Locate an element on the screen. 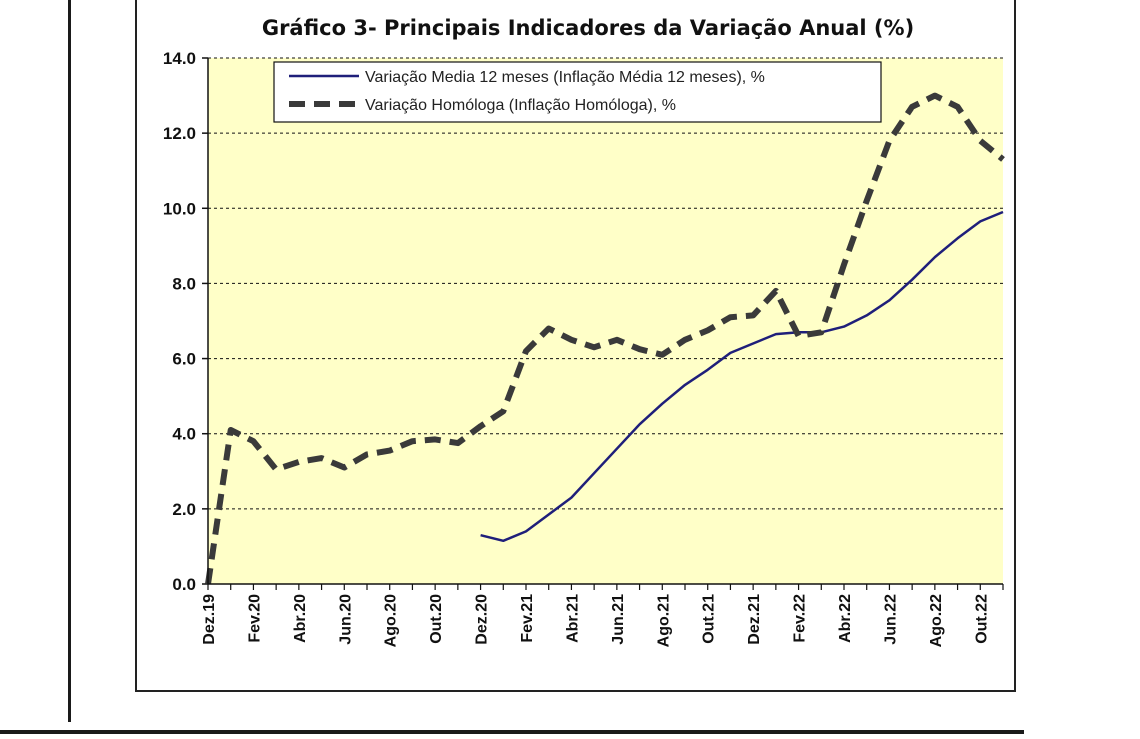 The width and height of the screenshot is (1140, 739). x-tick-label: Fev.22 is located at coordinates (800, 618).